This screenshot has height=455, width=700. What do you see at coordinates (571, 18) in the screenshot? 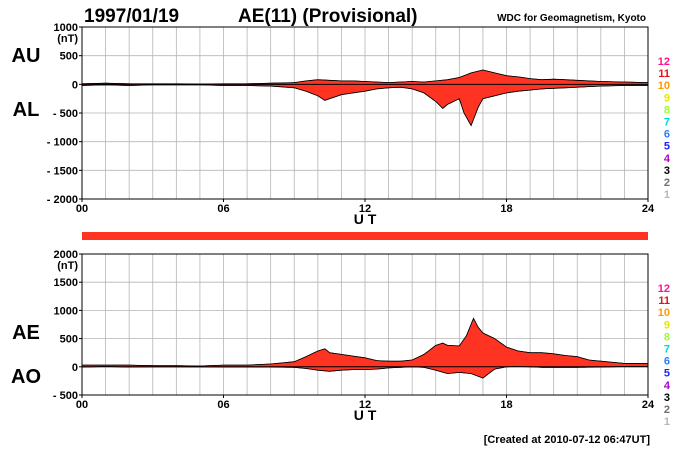
I see `source-label: WDC for Geomagnetism, Kyoto` at bounding box center [571, 18].